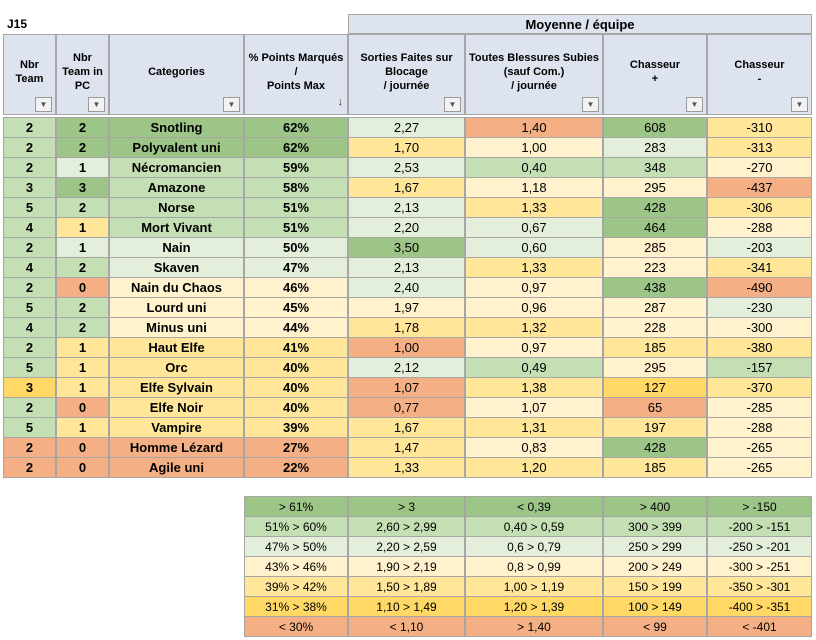  Describe the element at coordinates (759, 367) in the screenshot. I see `chasseur-minus-cell: -157` at that location.